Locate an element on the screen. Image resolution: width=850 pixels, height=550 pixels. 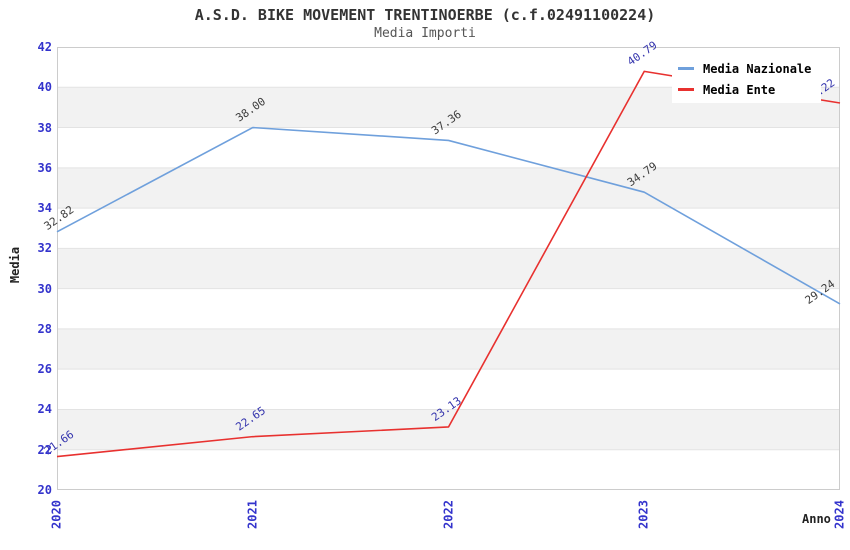
x-tick-label: 2022 is located at coordinates (448, 514).